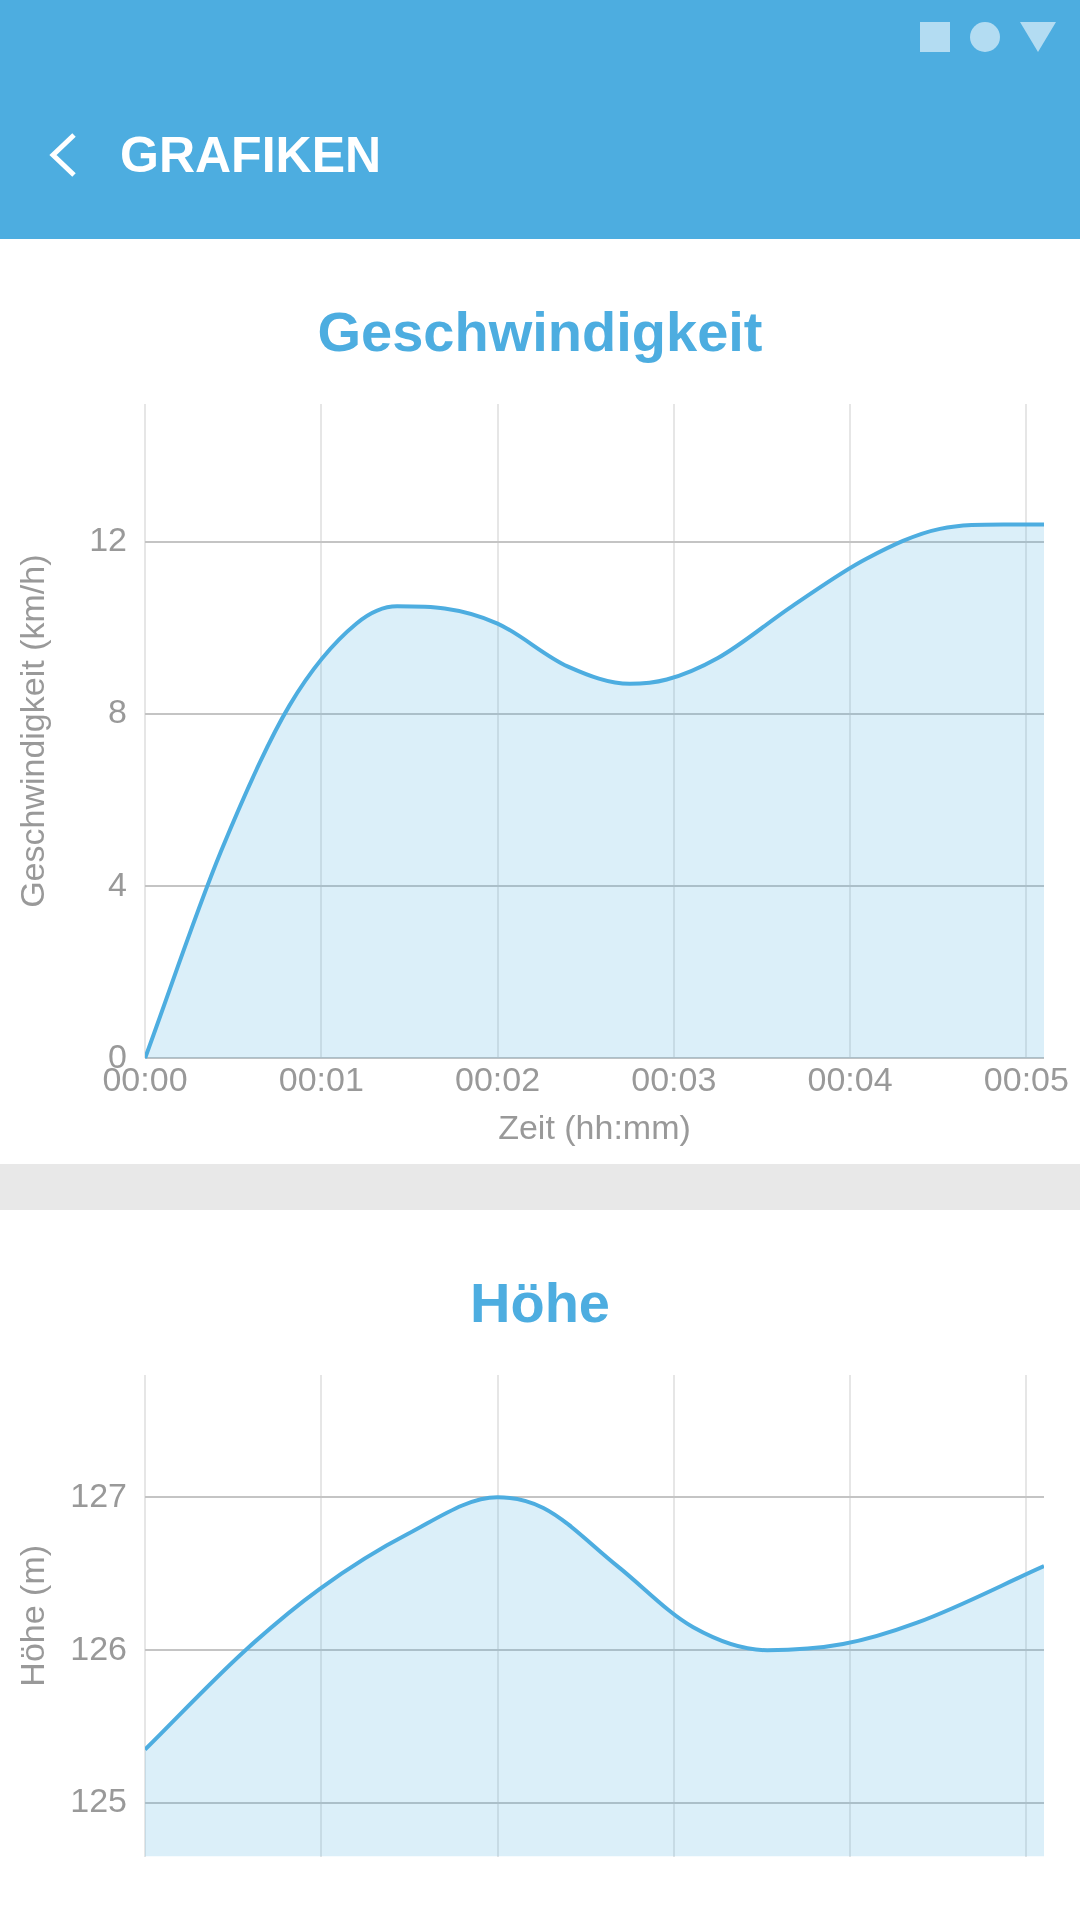  I want to click on y-axis-title: Höhe (m), so click(31, 1615).